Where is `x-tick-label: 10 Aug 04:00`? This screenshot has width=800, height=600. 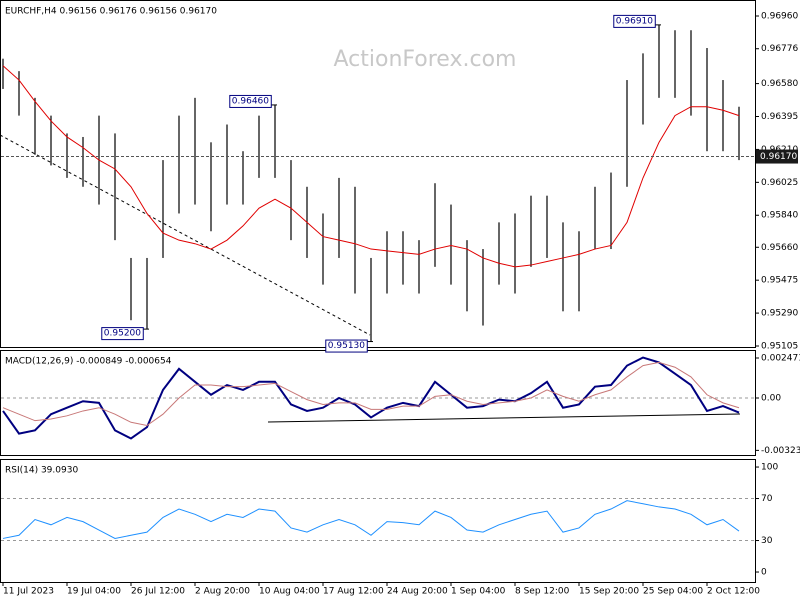 x-tick-label: 10 Aug 04:00 is located at coordinates (289, 592).